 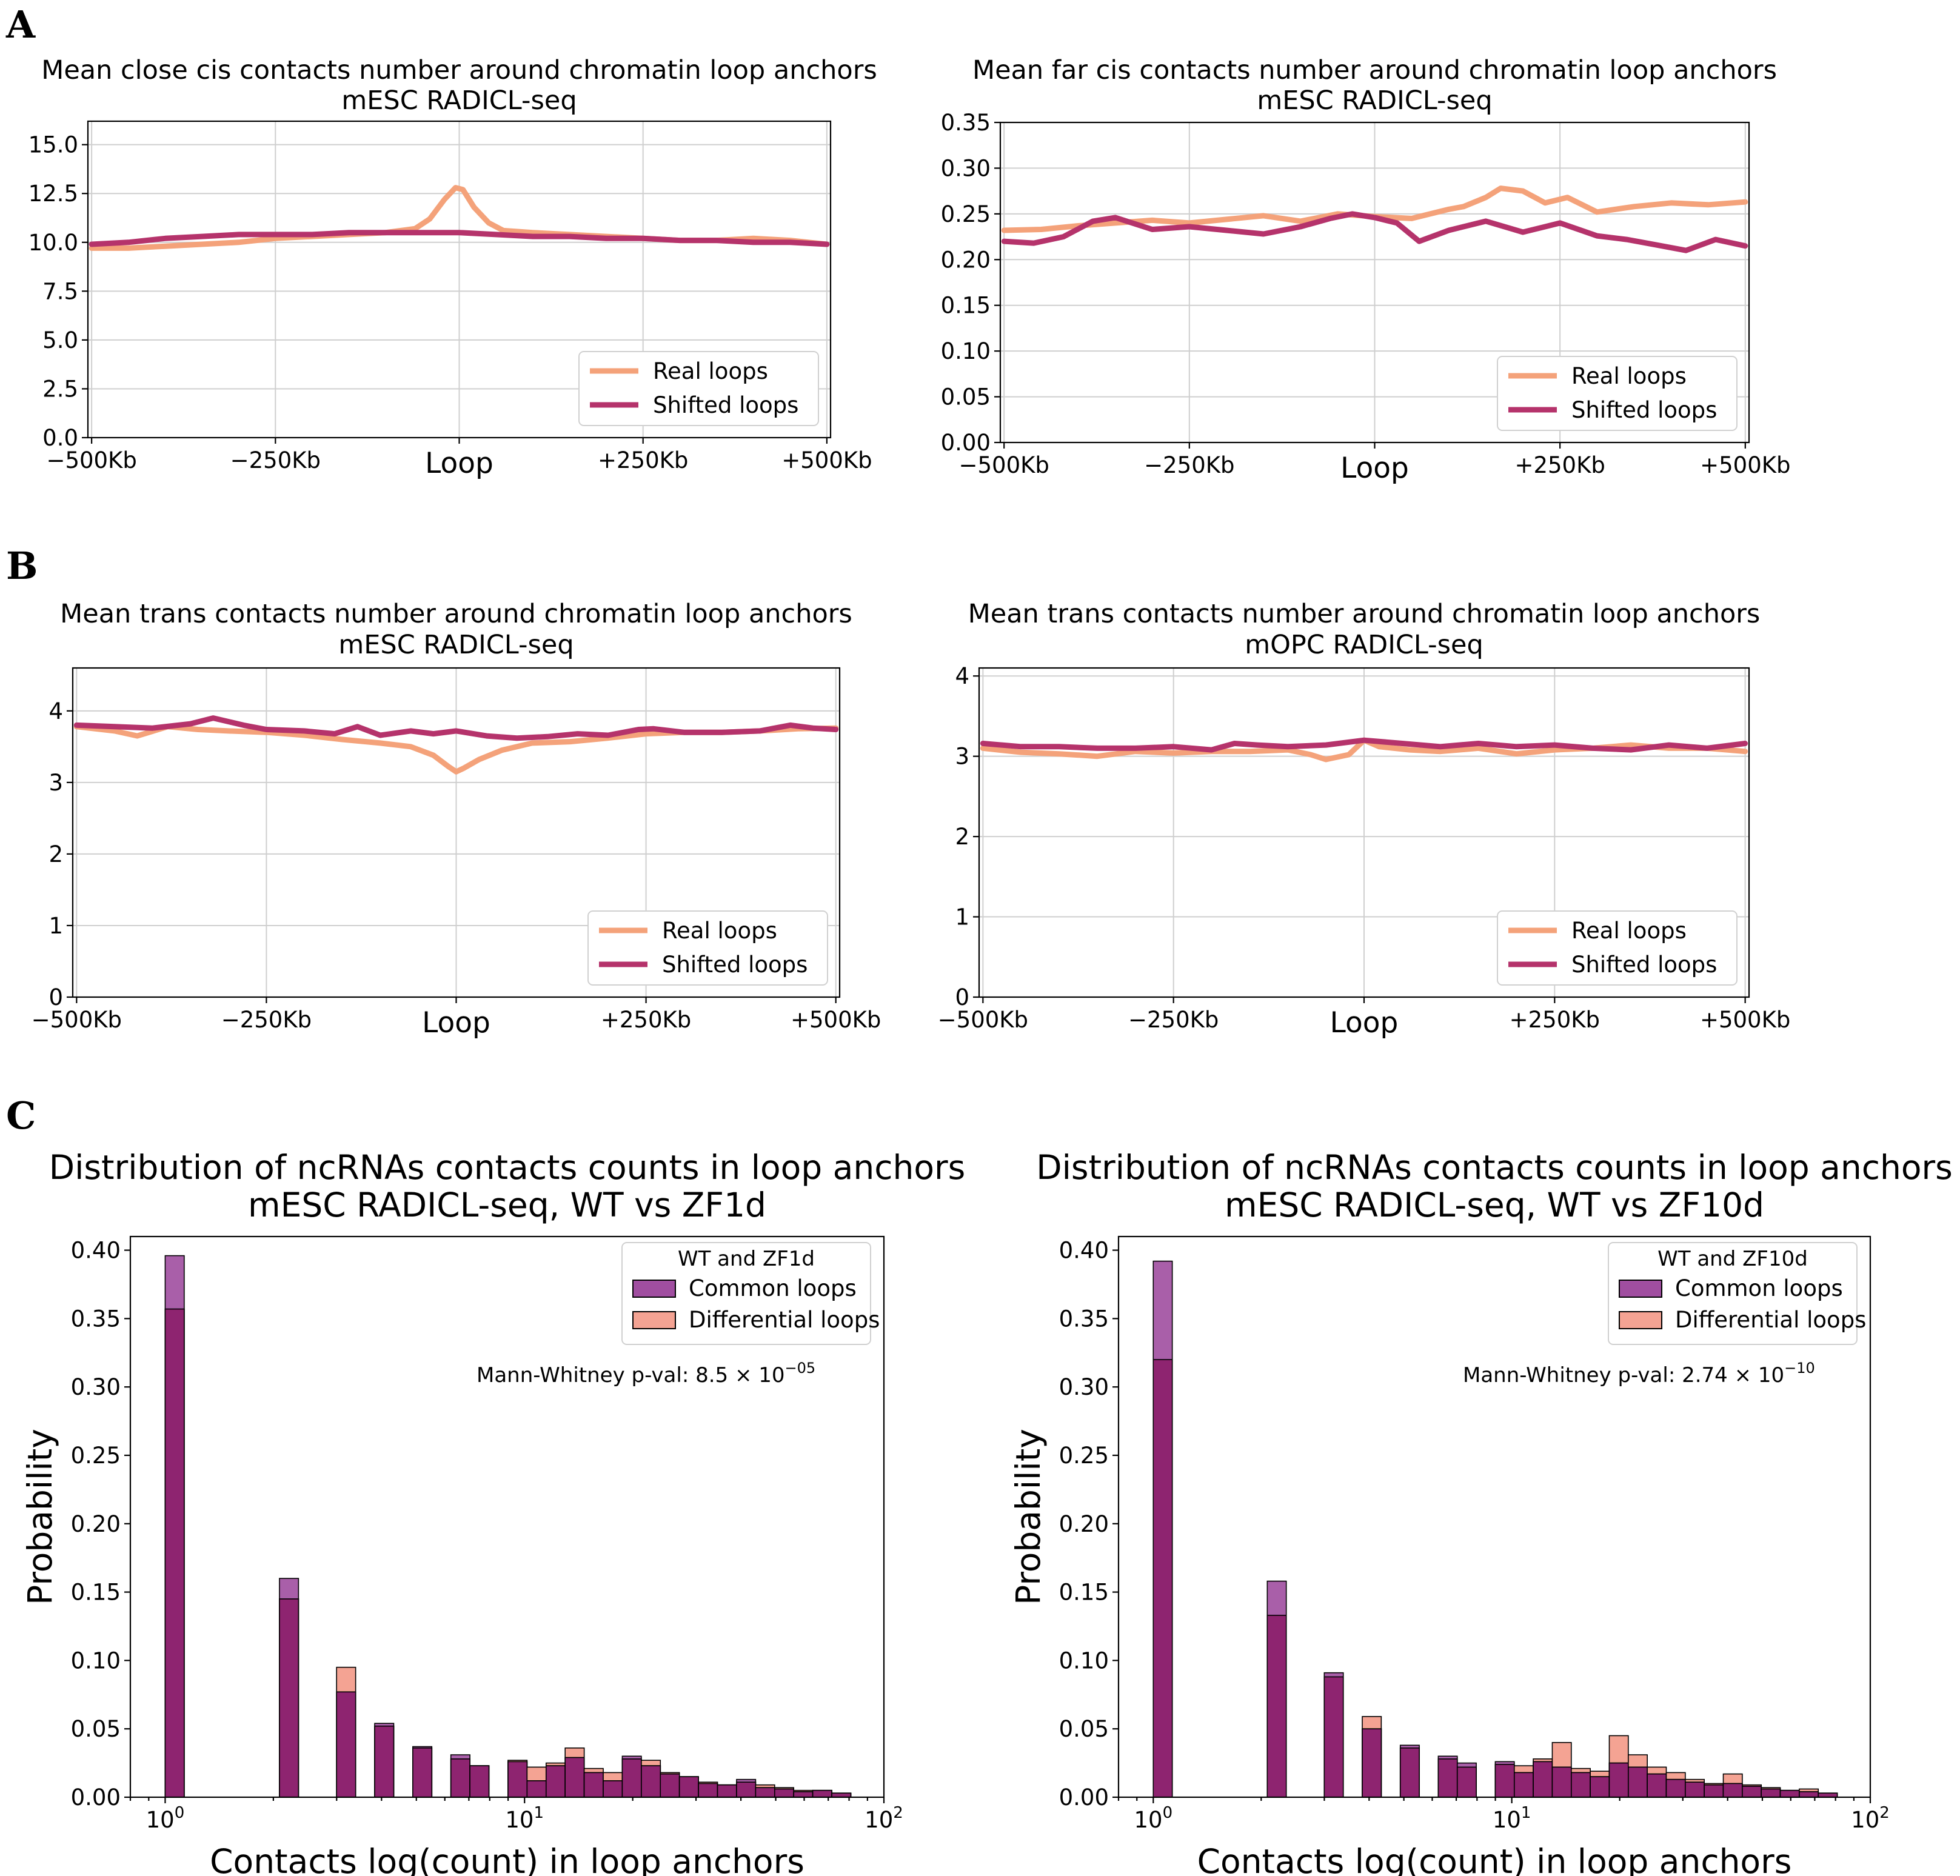 What do you see at coordinates (654, 1320) in the screenshot?
I see `legend-swatch` at bounding box center [654, 1320].